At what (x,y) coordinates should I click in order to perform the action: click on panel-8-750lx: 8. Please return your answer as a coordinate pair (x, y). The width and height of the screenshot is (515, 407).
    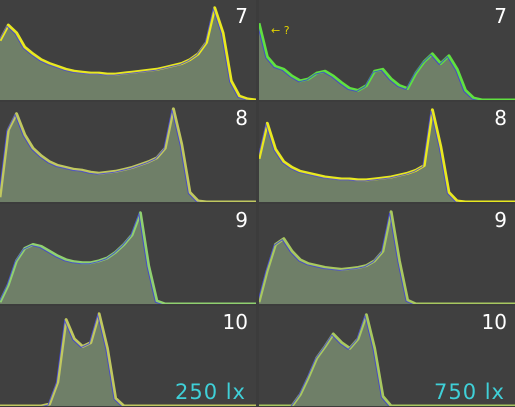
    Looking at the image, I should click on (387, 152).